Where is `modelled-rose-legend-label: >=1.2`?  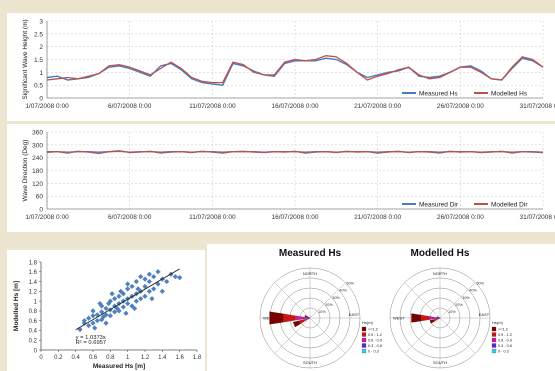 modelled-rose-legend-label: >=1.2 is located at coordinates (503, 330).